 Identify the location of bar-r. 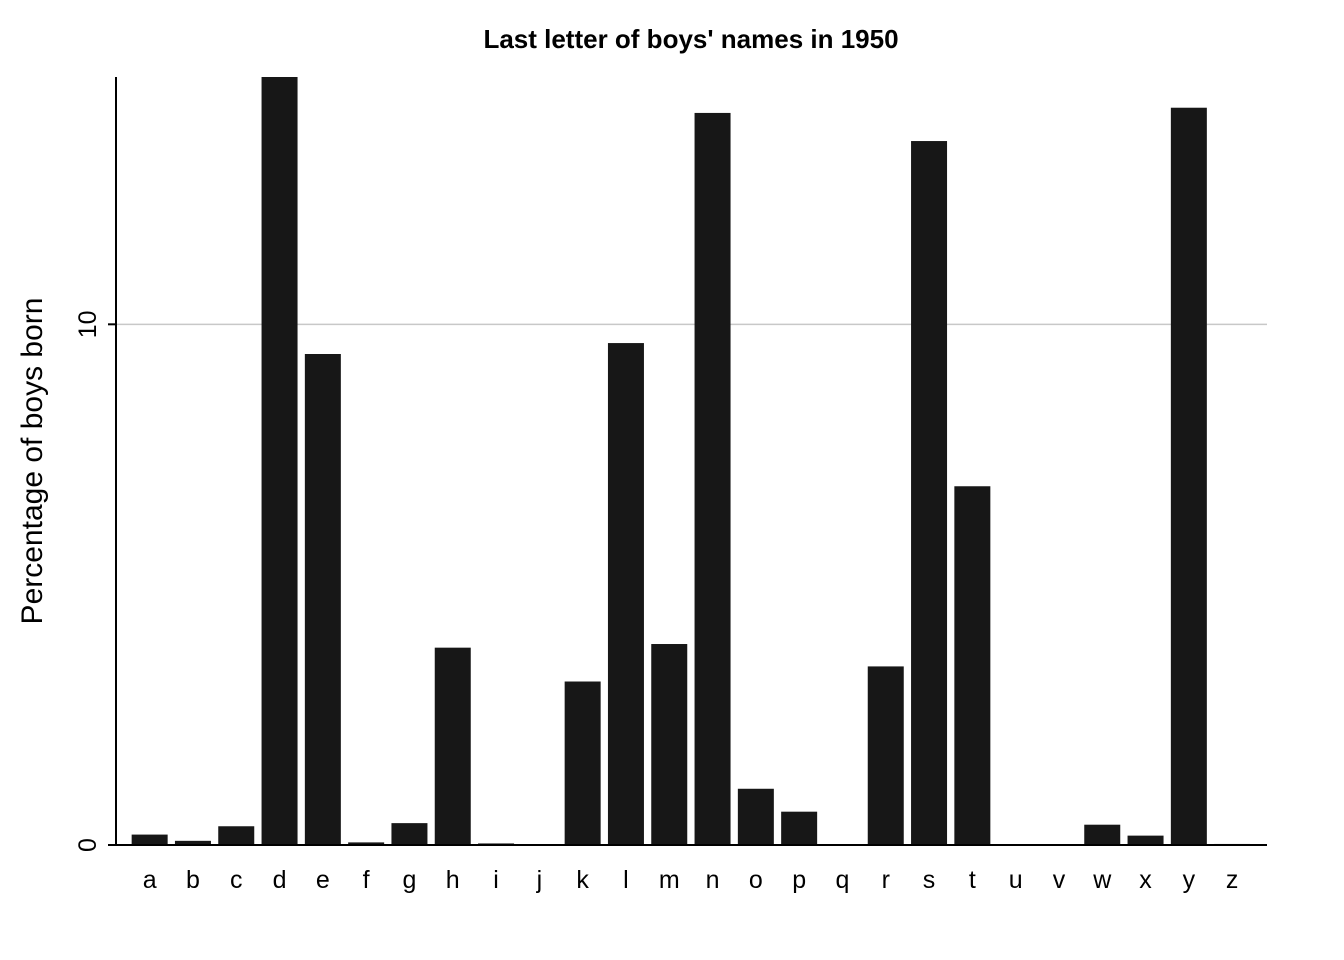
(885, 755).